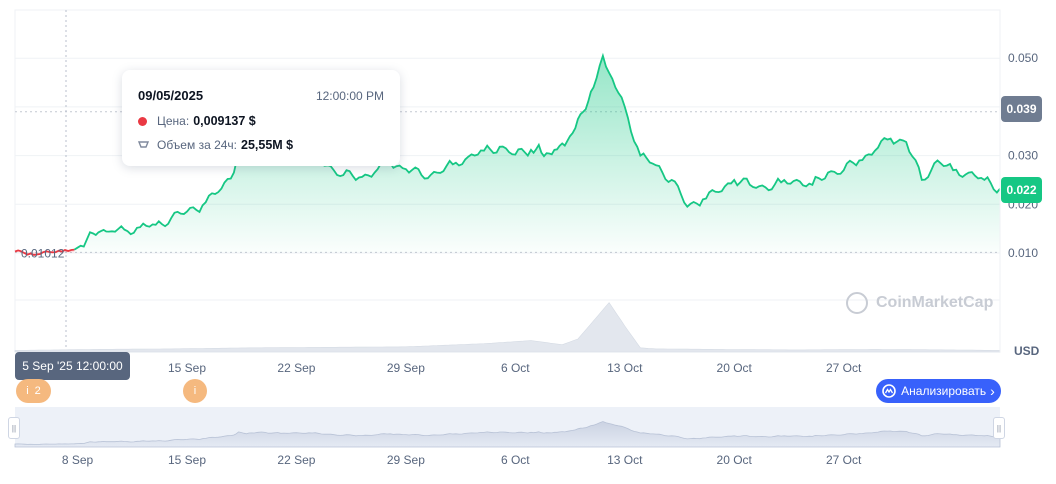 This screenshot has width=1056, height=484. I want to click on volume-area, so click(507, 327).